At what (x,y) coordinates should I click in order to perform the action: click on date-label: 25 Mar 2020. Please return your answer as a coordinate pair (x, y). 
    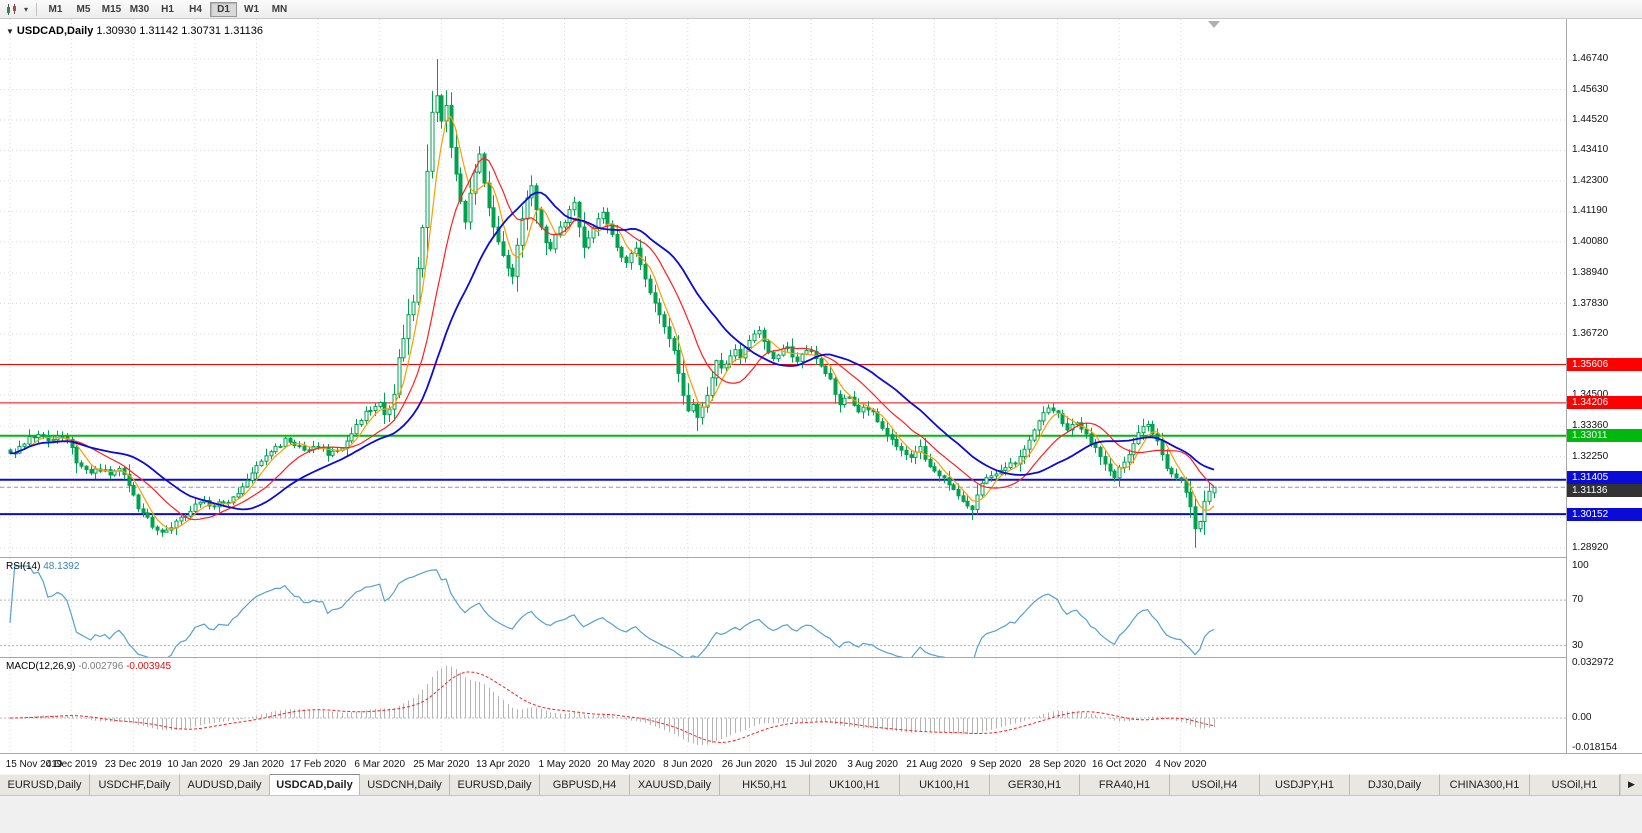
    Looking at the image, I should click on (441, 764).